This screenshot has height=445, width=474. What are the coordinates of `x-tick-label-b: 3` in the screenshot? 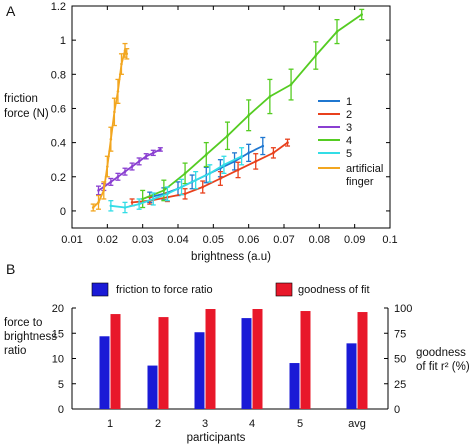 It's located at (205, 424).